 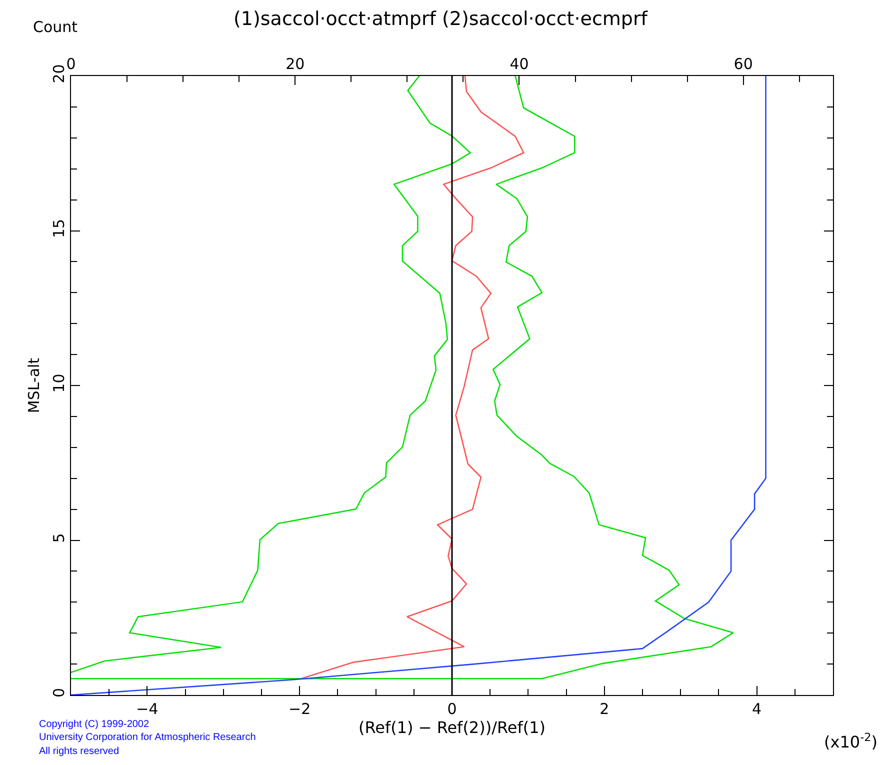 What do you see at coordinates (147, 709) in the screenshot?
I see `x-tick-label: −4` at bounding box center [147, 709].